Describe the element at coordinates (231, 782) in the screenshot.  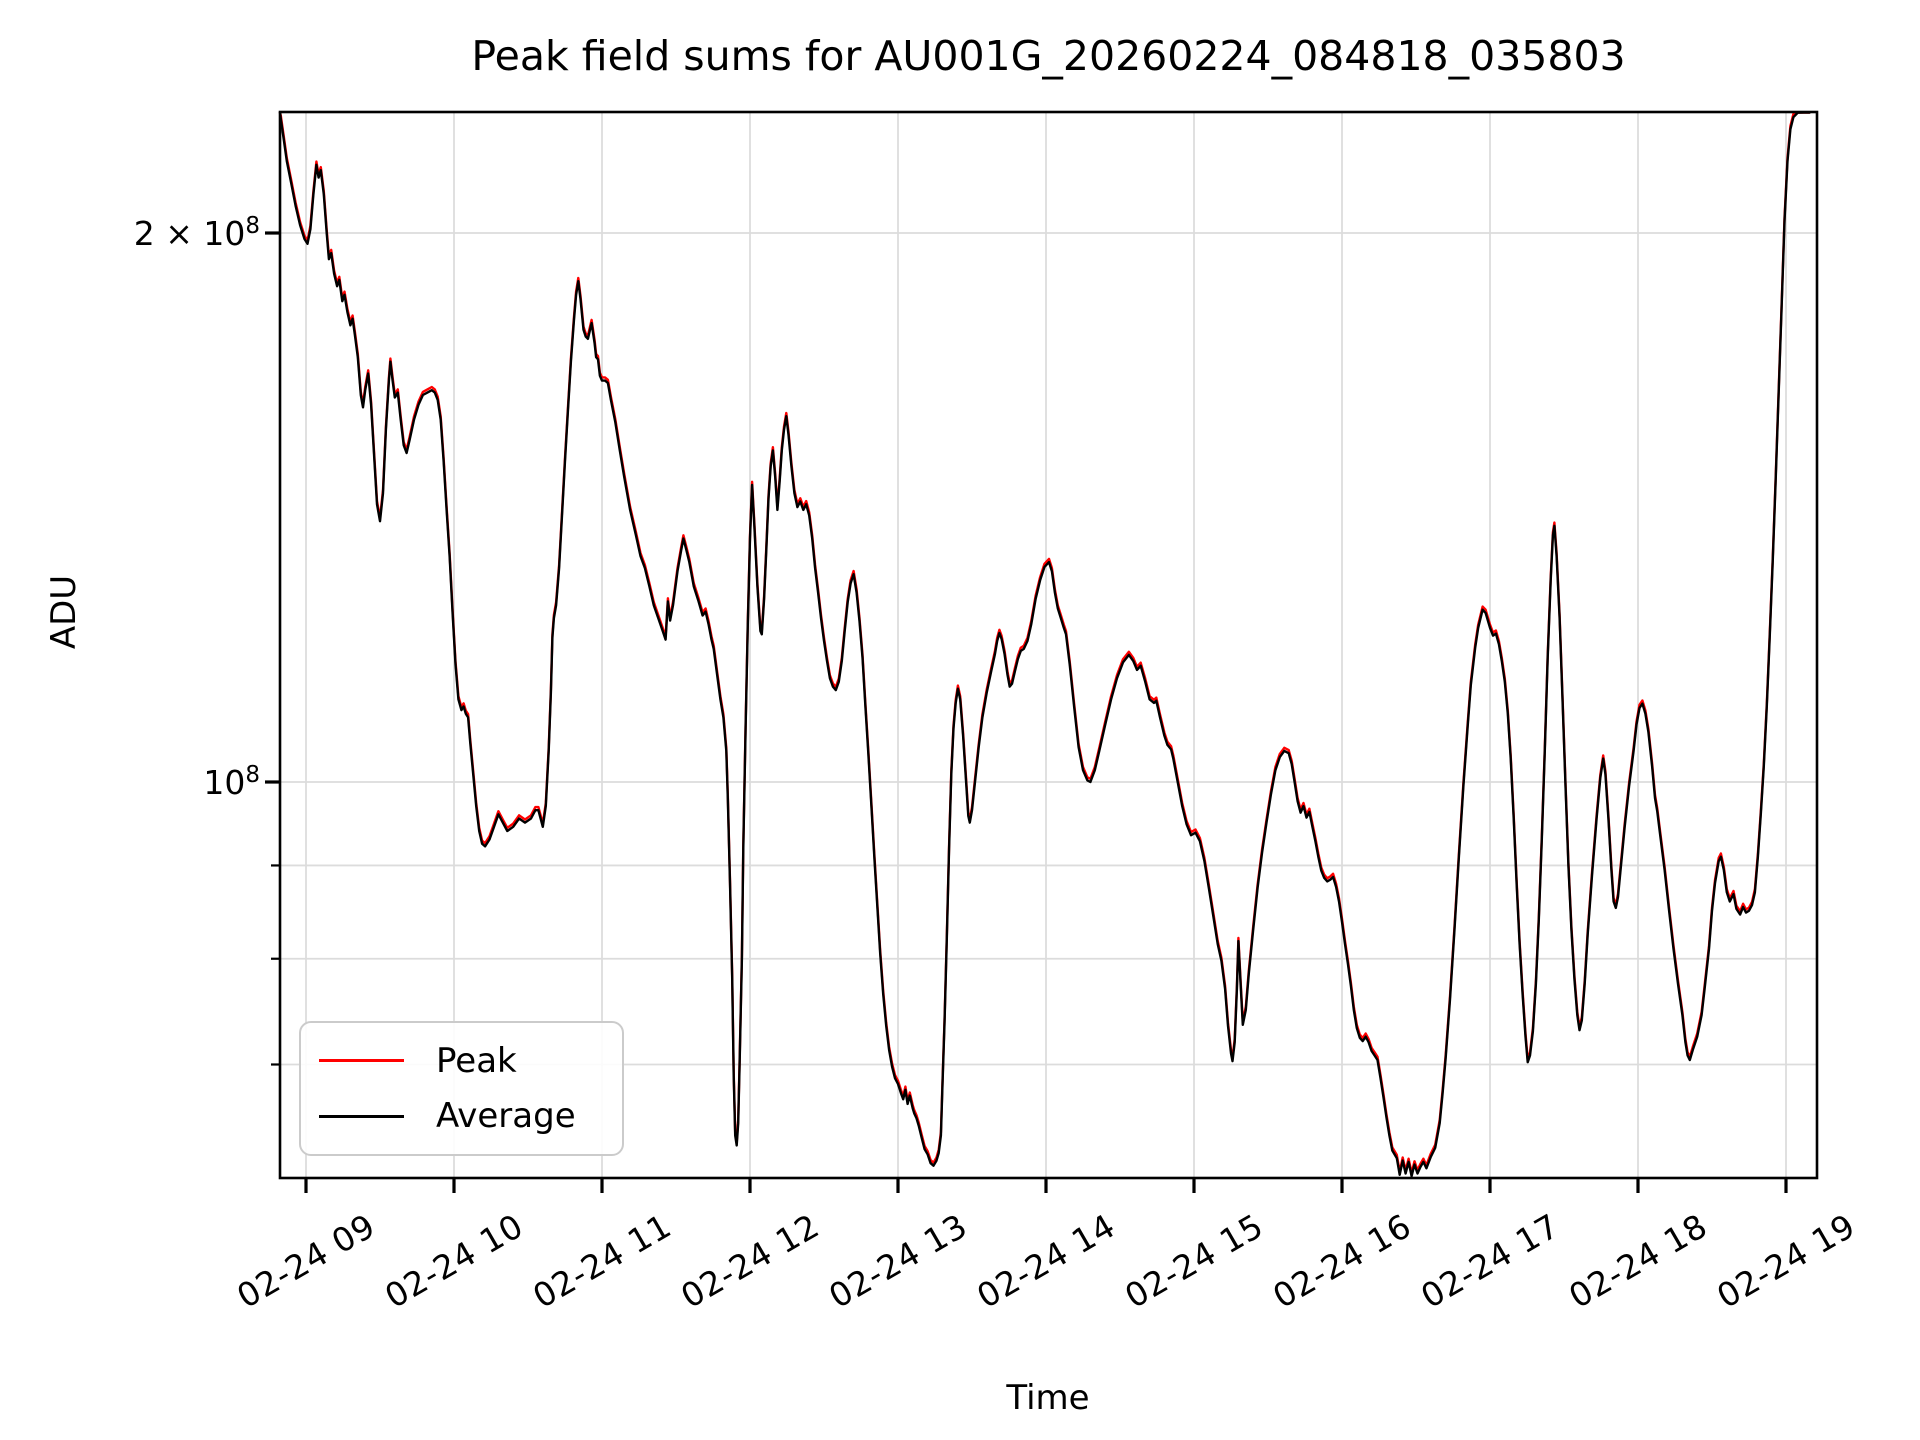
I see `y-tick-label: 108` at that location.